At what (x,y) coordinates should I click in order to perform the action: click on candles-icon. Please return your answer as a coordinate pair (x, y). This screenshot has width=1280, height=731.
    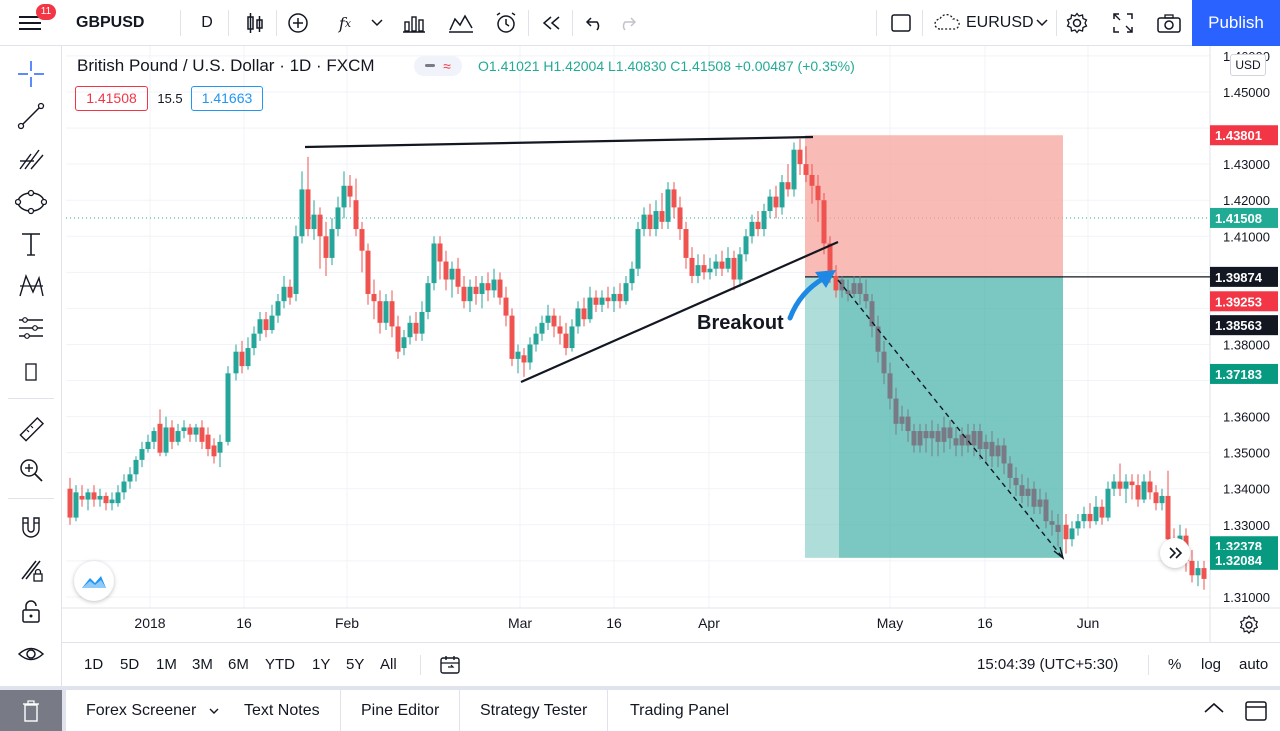
    Looking at the image, I should click on (255, 23).